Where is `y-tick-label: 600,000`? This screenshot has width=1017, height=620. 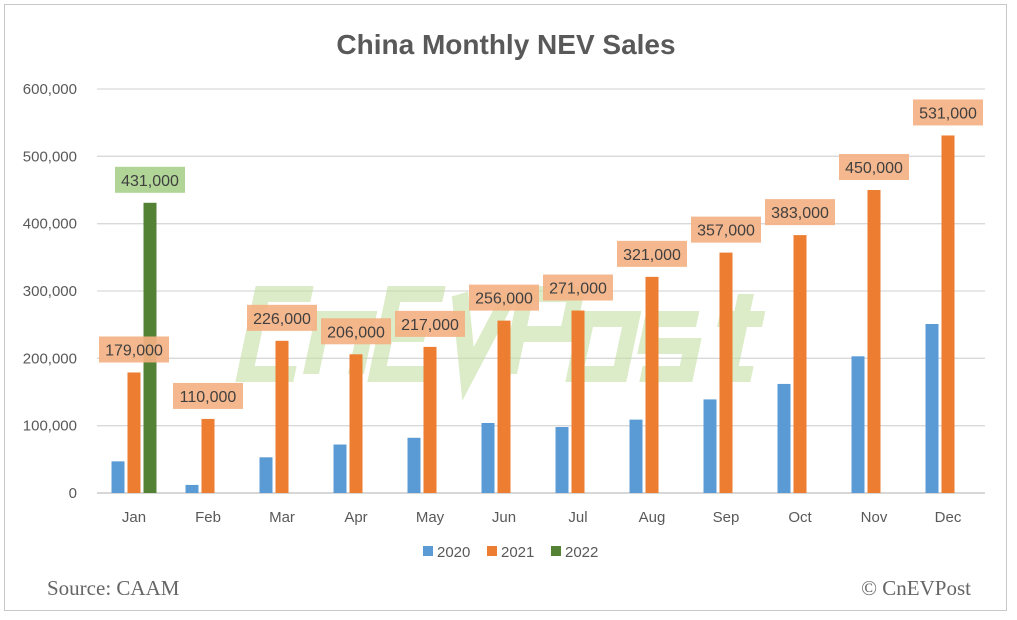
y-tick-label: 600,000 is located at coordinates (50, 89).